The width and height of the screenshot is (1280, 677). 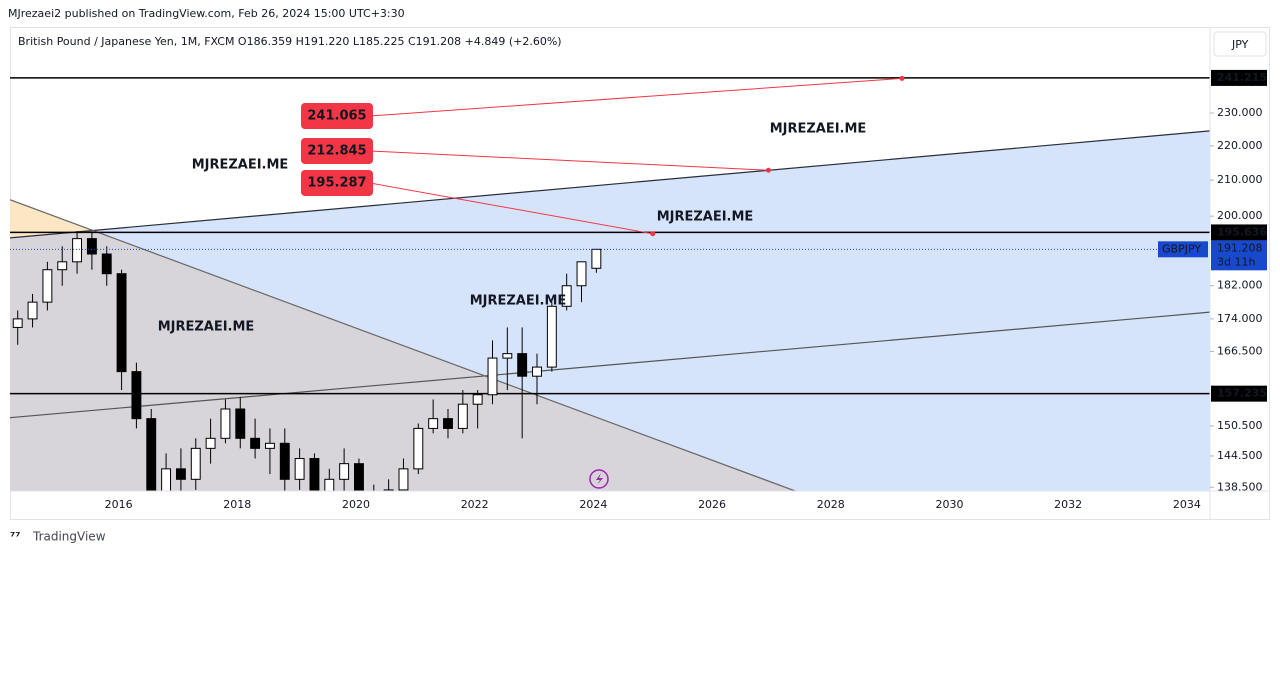 What do you see at coordinates (1242, 231) in the screenshot?
I see `price-label: 195.636` at bounding box center [1242, 231].